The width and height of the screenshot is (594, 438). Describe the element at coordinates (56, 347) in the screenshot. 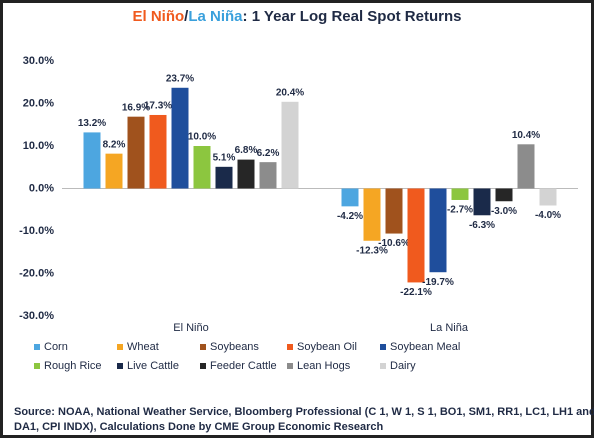

I see `legend-label: Corn` at that location.